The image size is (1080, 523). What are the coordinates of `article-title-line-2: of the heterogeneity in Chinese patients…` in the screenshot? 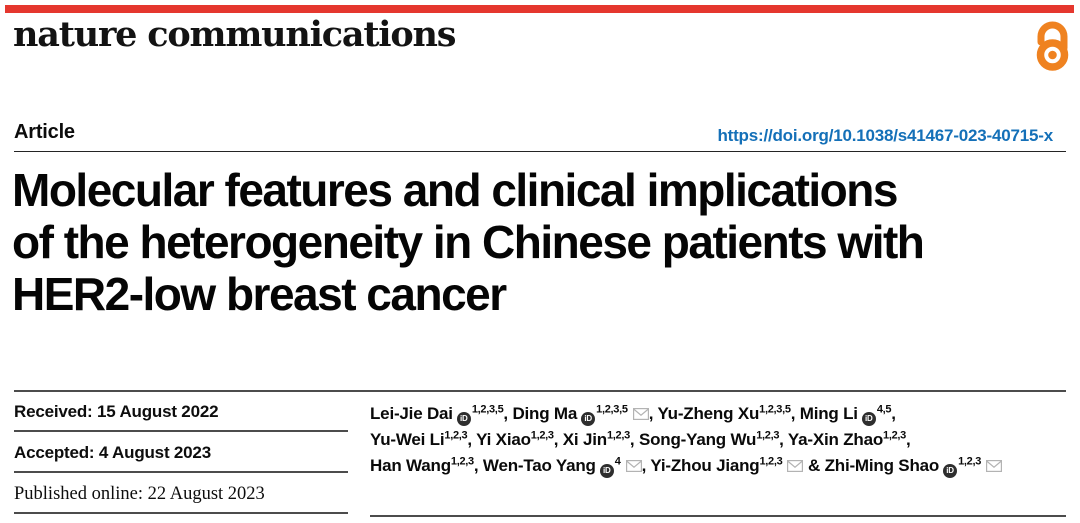 It's located at (468, 242).